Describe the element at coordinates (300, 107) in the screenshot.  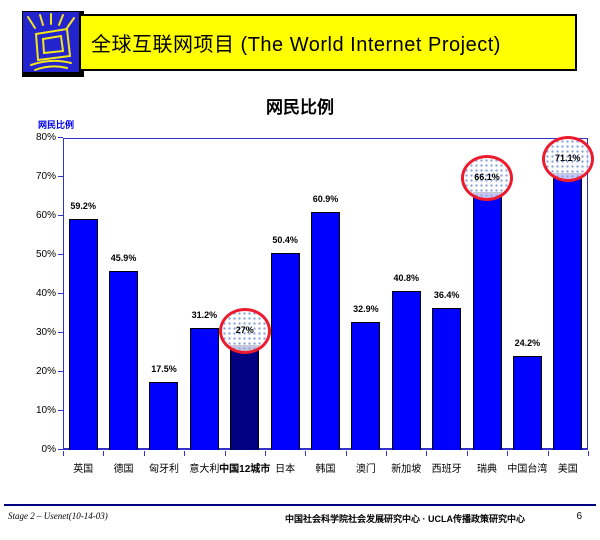
I see `page-title: 网民比例` at that location.